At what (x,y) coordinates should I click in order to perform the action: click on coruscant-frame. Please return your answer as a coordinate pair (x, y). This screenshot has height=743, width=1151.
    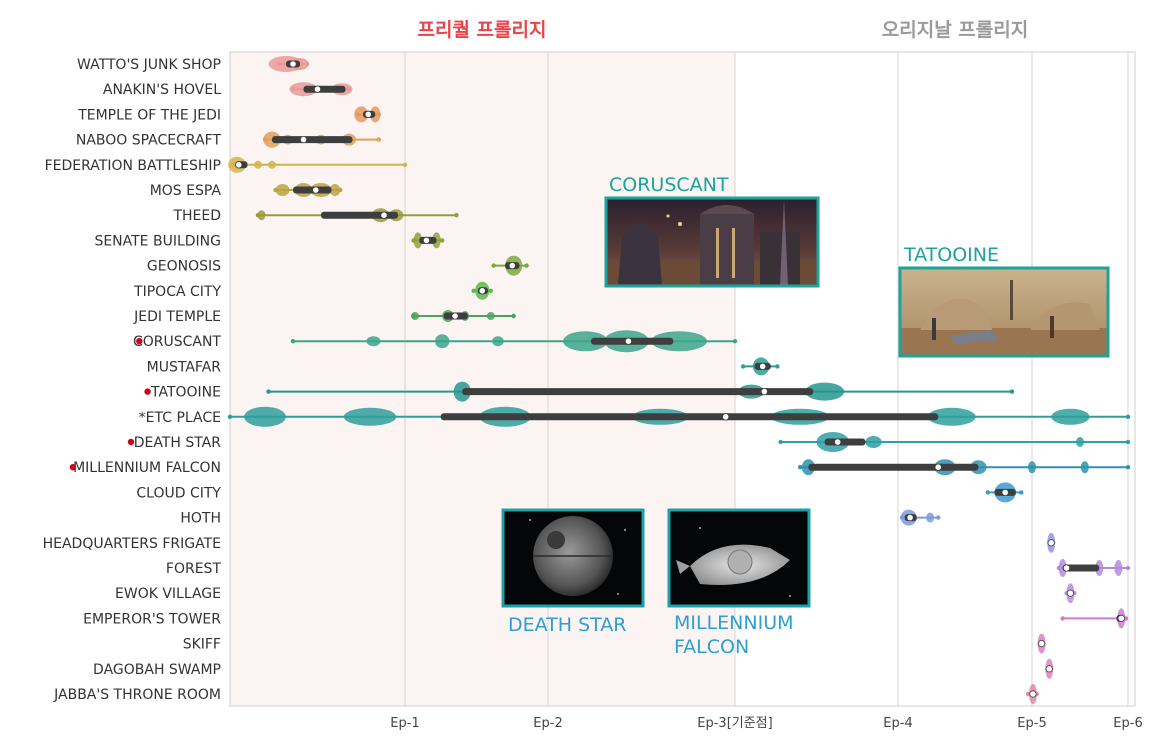
    Looking at the image, I should click on (712, 242).